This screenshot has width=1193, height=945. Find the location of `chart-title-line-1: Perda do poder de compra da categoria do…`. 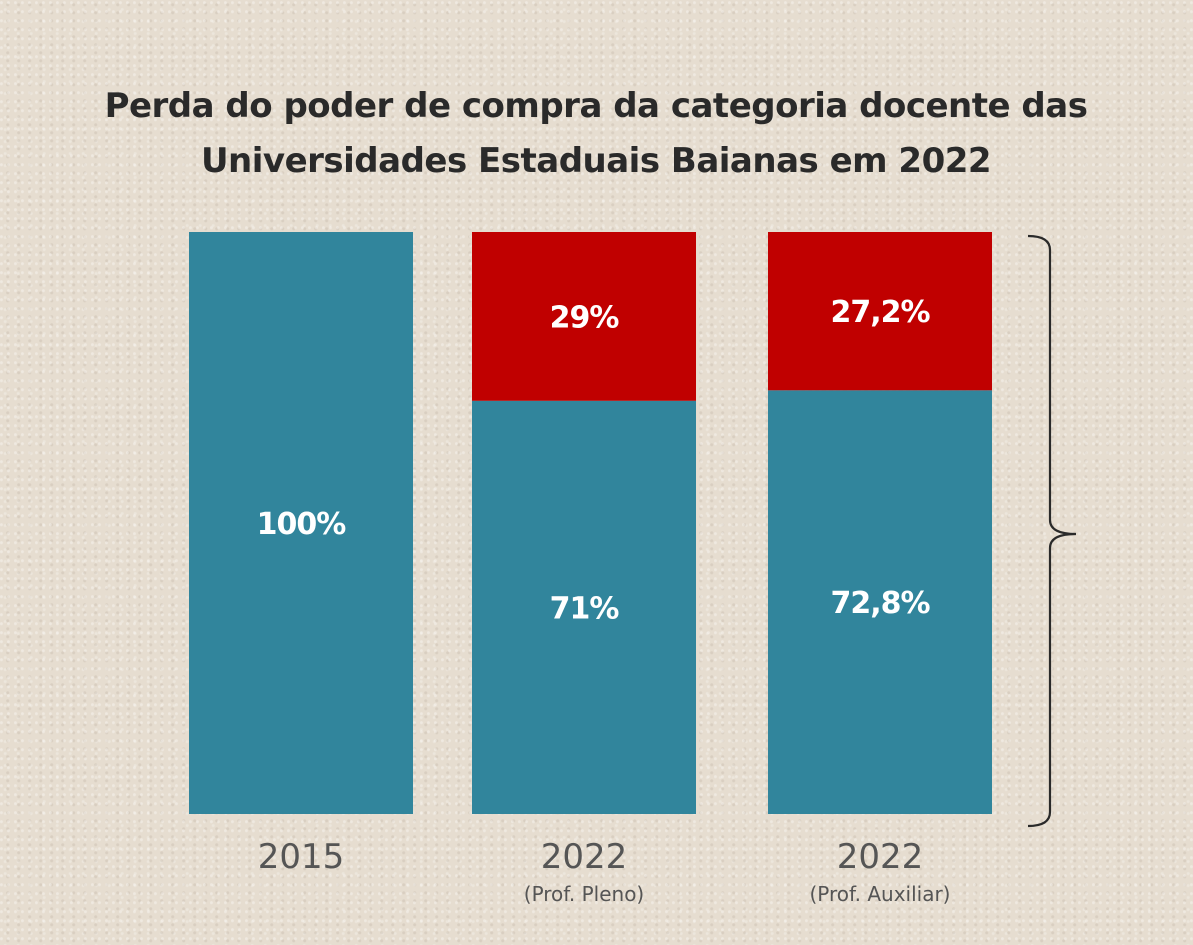

chart-title-line-1: Perda do poder de compra da categoria do… is located at coordinates (596, 106).